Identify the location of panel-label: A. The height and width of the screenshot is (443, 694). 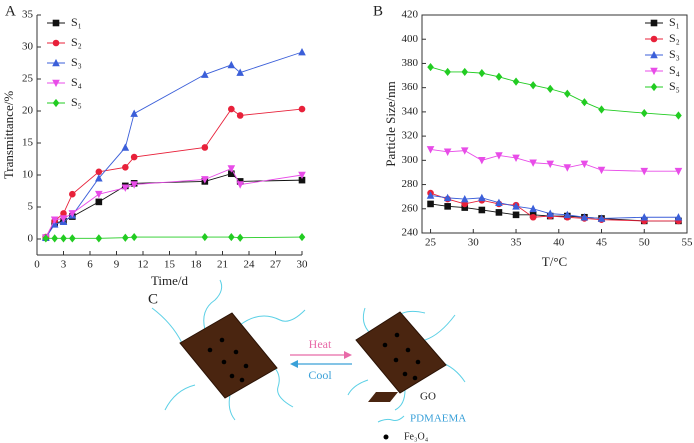
(10, 11).